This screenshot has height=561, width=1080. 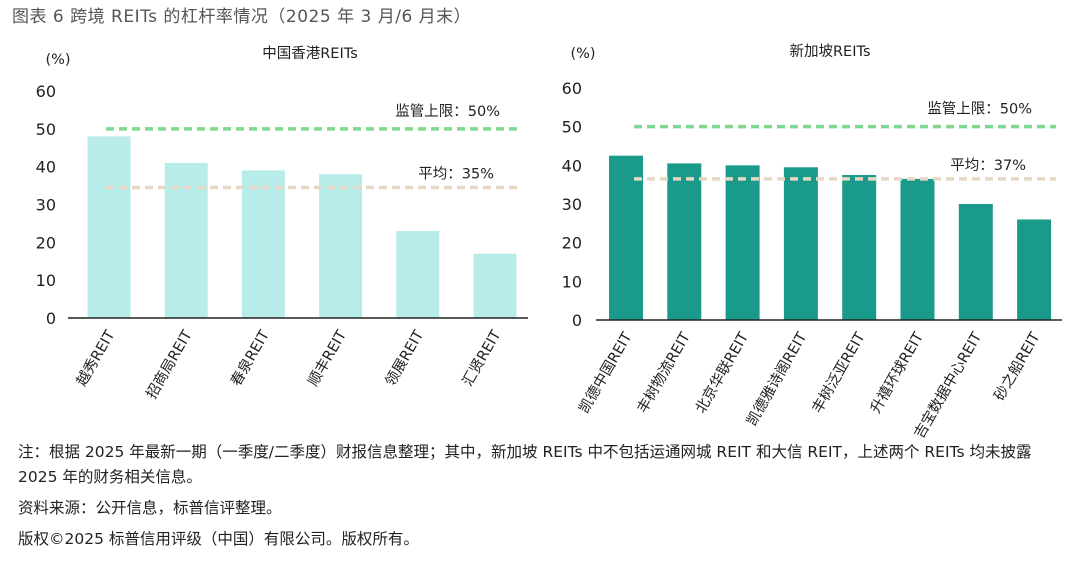 I want to click on sg-category-label: 凯德中国REIT, so click(x=606, y=372).